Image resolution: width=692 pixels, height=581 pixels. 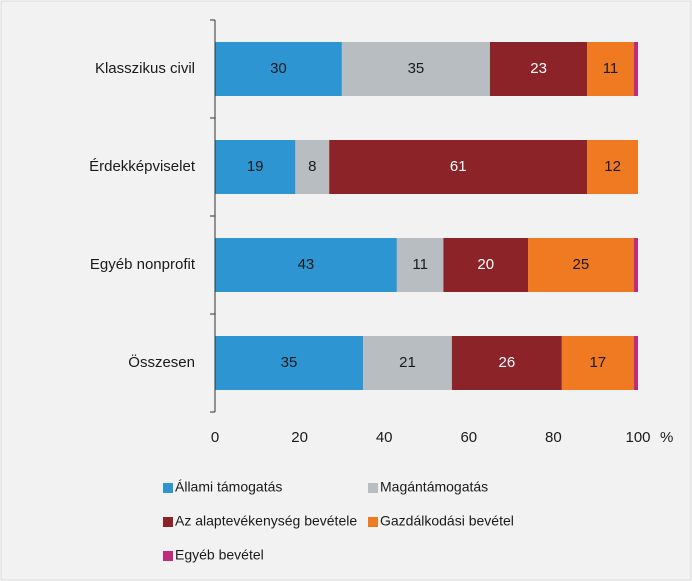 What do you see at coordinates (145, 68) in the screenshot?
I see `y-tick-label: Klasszikus civil` at bounding box center [145, 68].